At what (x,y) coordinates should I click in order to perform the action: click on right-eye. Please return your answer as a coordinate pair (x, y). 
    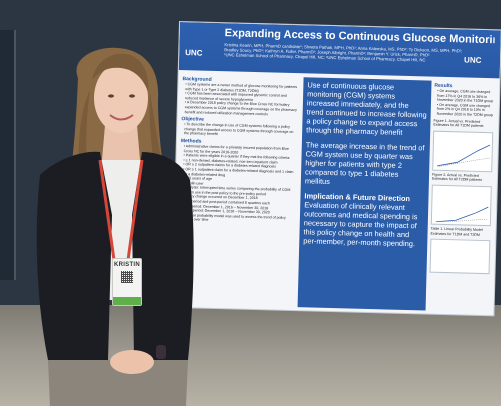
    Looking at the image, I should click on (132, 96).